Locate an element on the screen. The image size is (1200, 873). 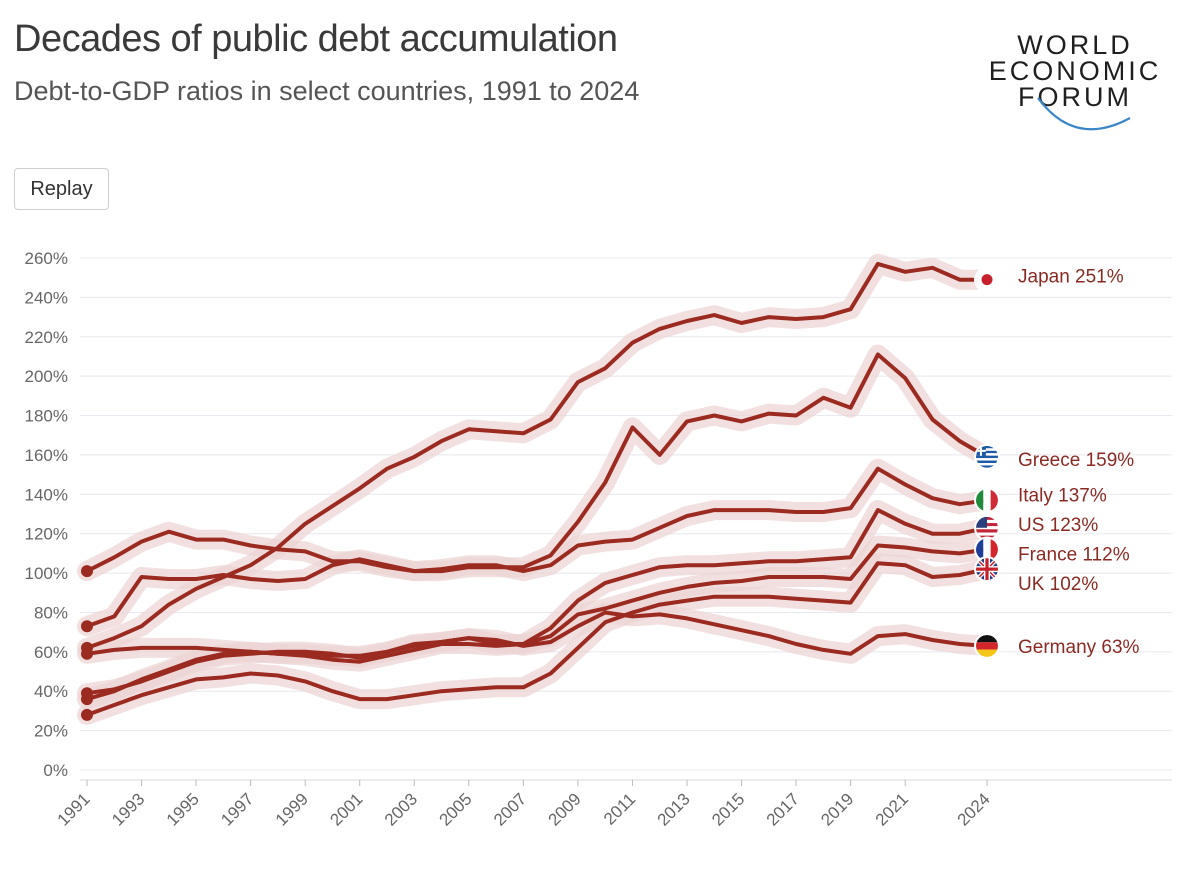
chart-title: Decades of public debt accumulation is located at coordinates (316, 39).